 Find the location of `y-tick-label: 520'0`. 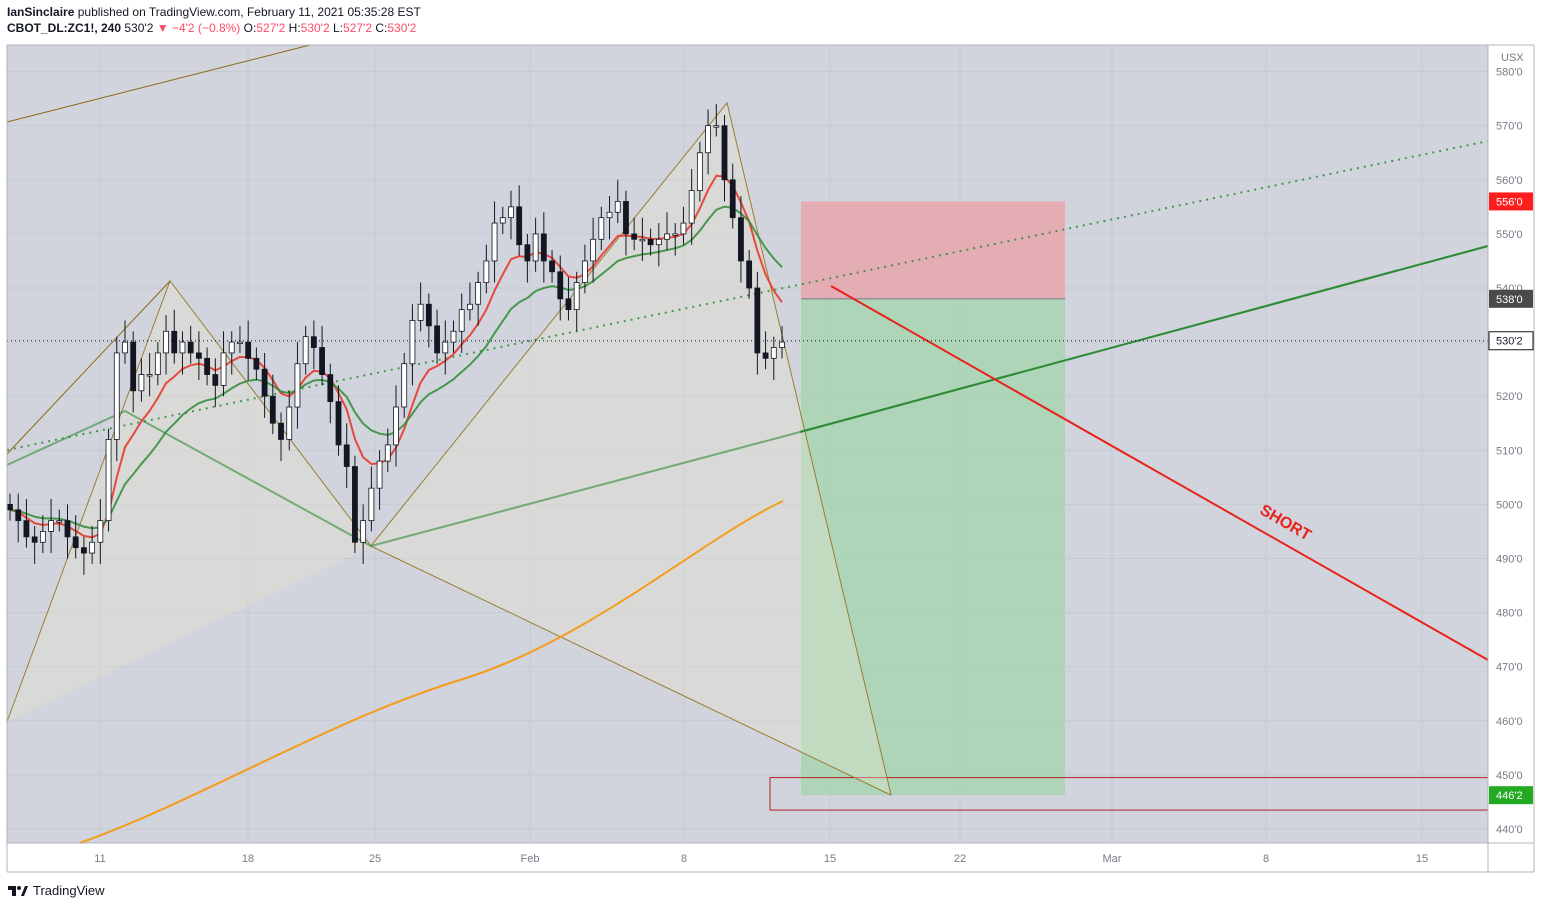

y-tick-label: 520'0 is located at coordinates (1509, 397).